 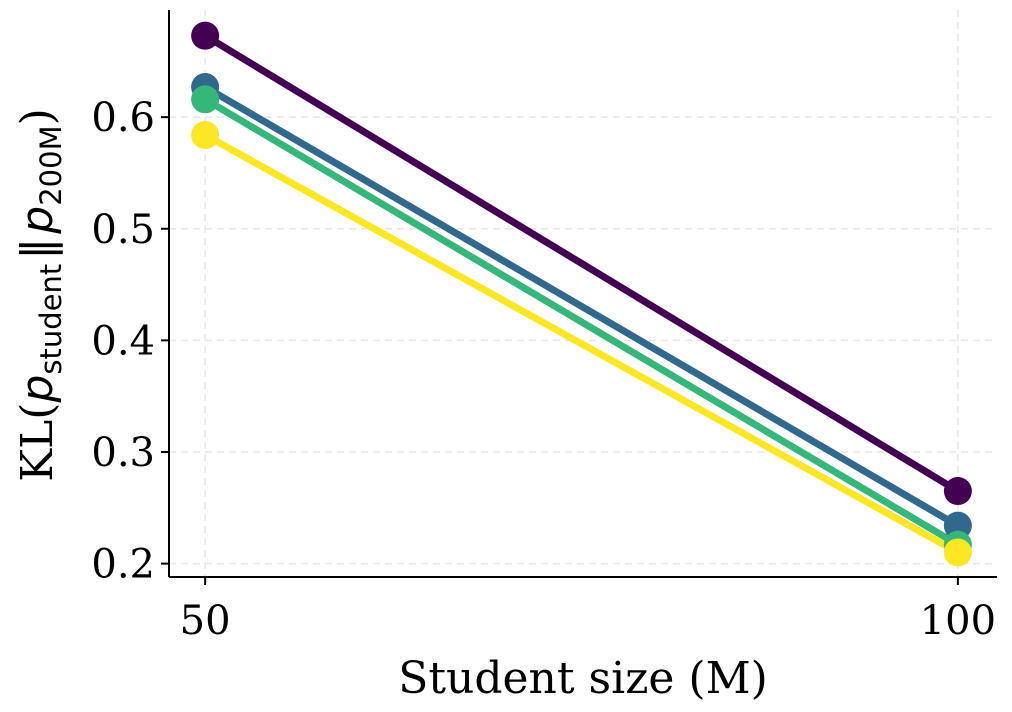 What do you see at coordinates (51, 165) in the screenshot?
I see `y-axis-label-sub2: 200M` at bounding box center [51, 165].